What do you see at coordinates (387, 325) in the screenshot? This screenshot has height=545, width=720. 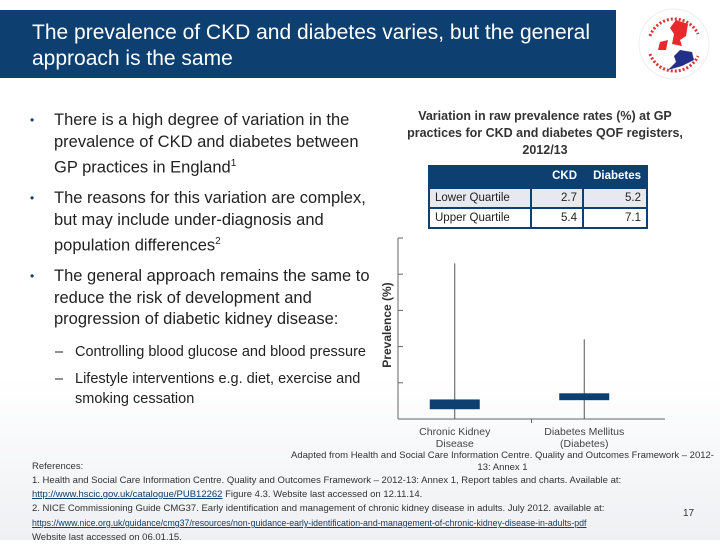 I see `y-axis-label: Prevalence (%)` at bounding box center [387, 325].